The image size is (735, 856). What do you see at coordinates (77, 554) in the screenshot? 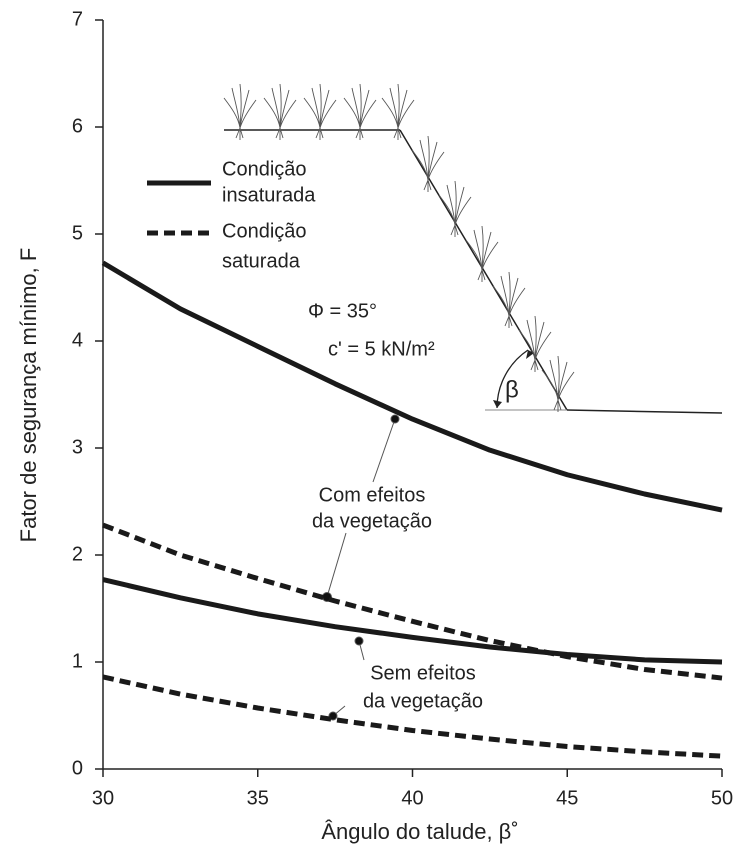
I see `y-tick-label: 2` at bounding box center [77, 554].